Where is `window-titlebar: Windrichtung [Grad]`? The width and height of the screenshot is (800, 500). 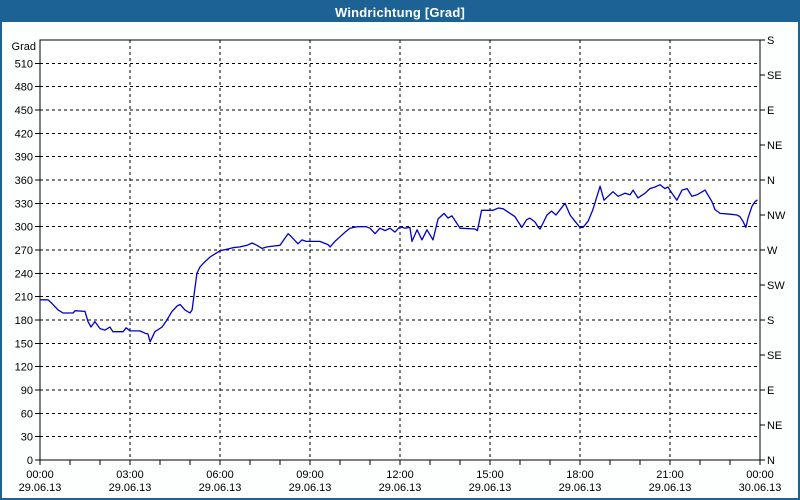 window-titlebar: Windrichtung [Grad] is located at coordinates (400, 12).